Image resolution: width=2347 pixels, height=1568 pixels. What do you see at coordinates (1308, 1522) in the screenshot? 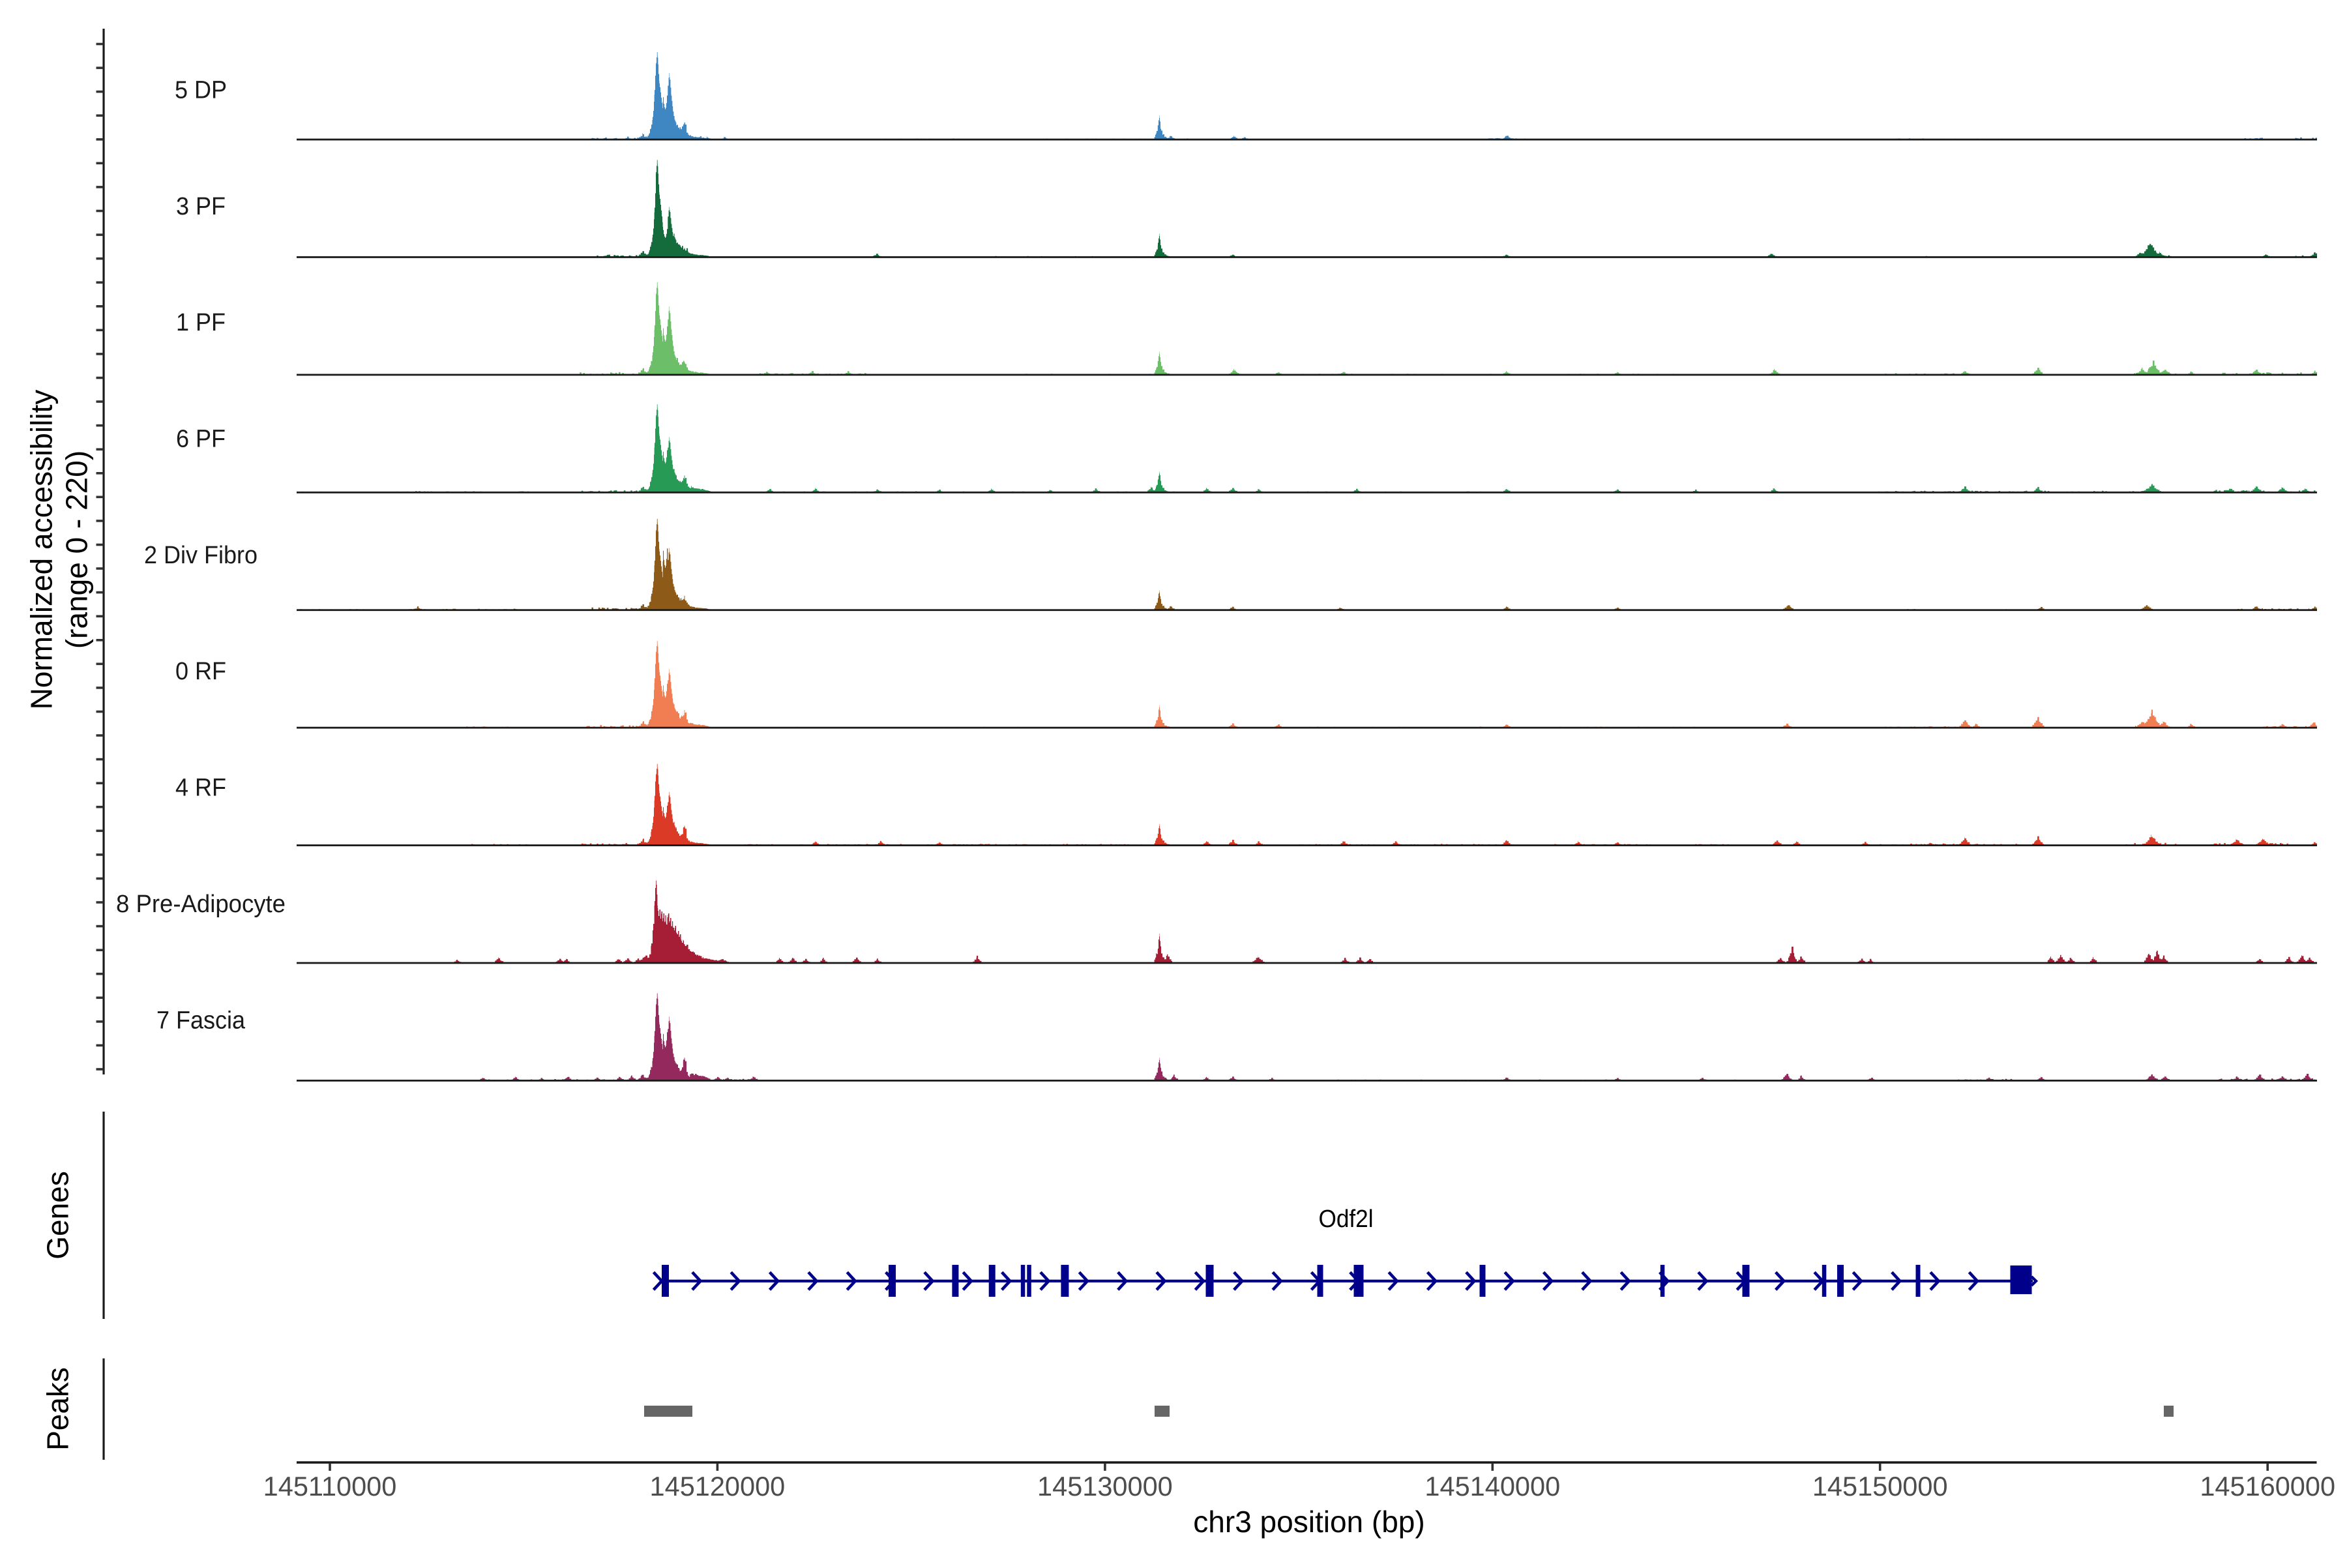
I see `svg-text: chr3 position (bp)` at bounding box center [1308, 1522].